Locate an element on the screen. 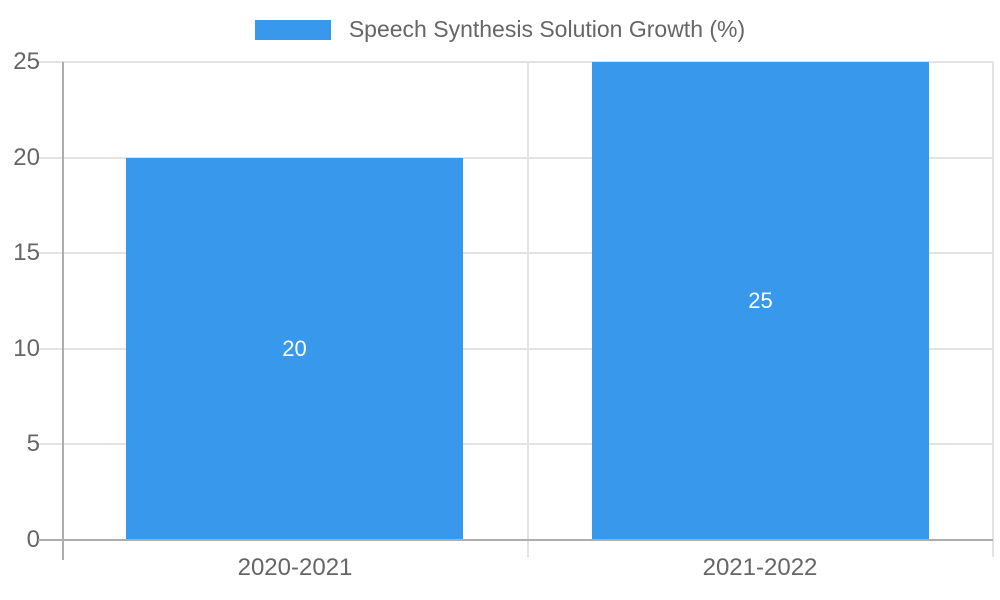 This screenshot has height=600, width=1000. y-axis-tick-label: 5 is located at coordinates (33, 443).